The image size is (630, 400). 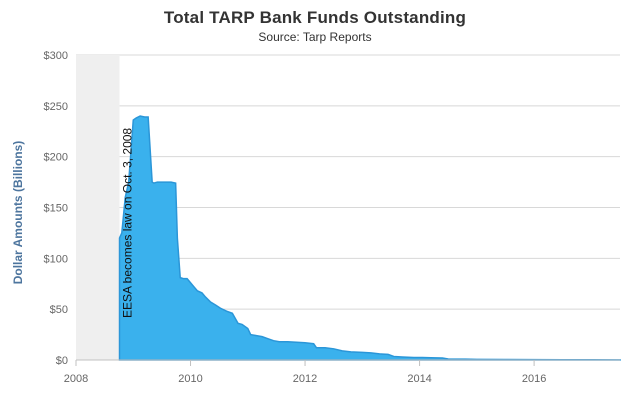 I want to click on y-tick-label: $0, so click(x=62, y=361).